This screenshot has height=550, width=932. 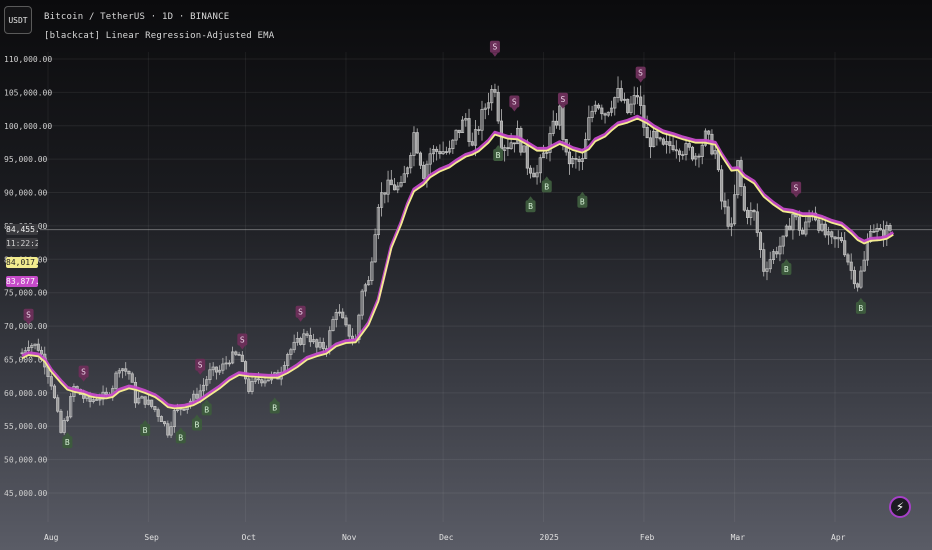 I want to click on sell-signal-label, so click(x=242, y=339).